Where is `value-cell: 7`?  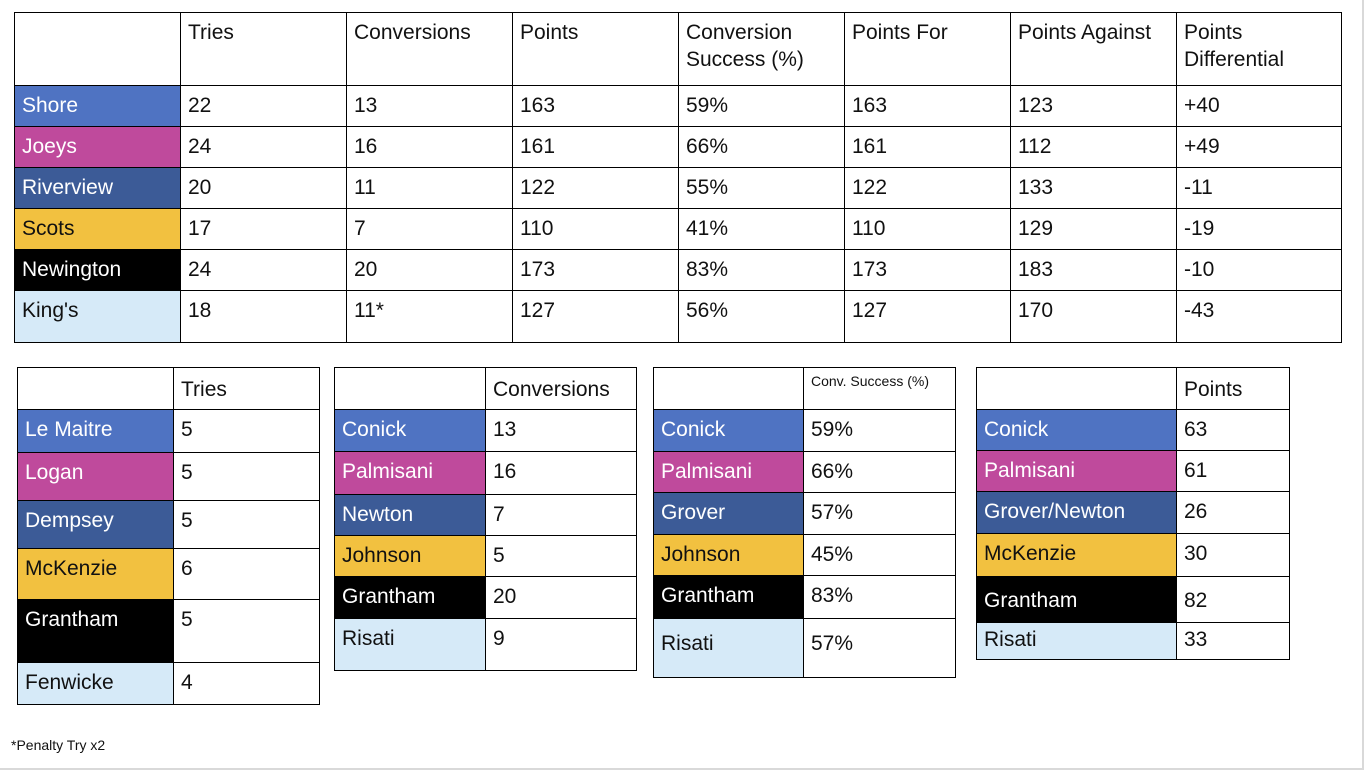 value-cell: 7 is located at coordinates (561, 515).